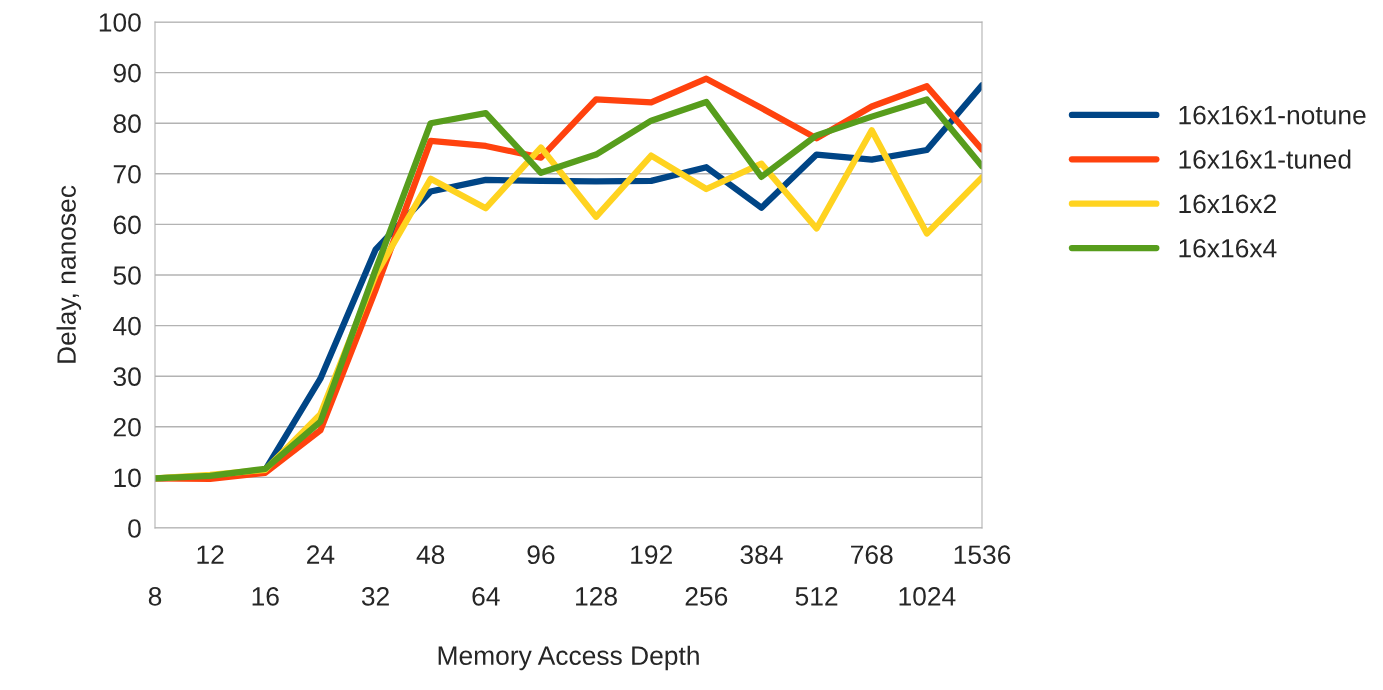  Describe the element at coordinates (120, 22) in the screenshot. I see `y-tick-label: 100` at that location.